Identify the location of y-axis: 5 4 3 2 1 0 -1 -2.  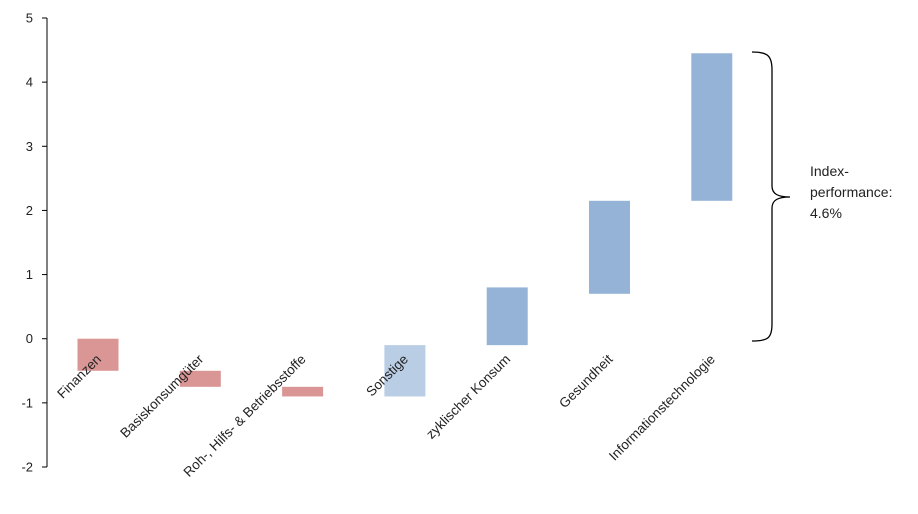
(34, 243).